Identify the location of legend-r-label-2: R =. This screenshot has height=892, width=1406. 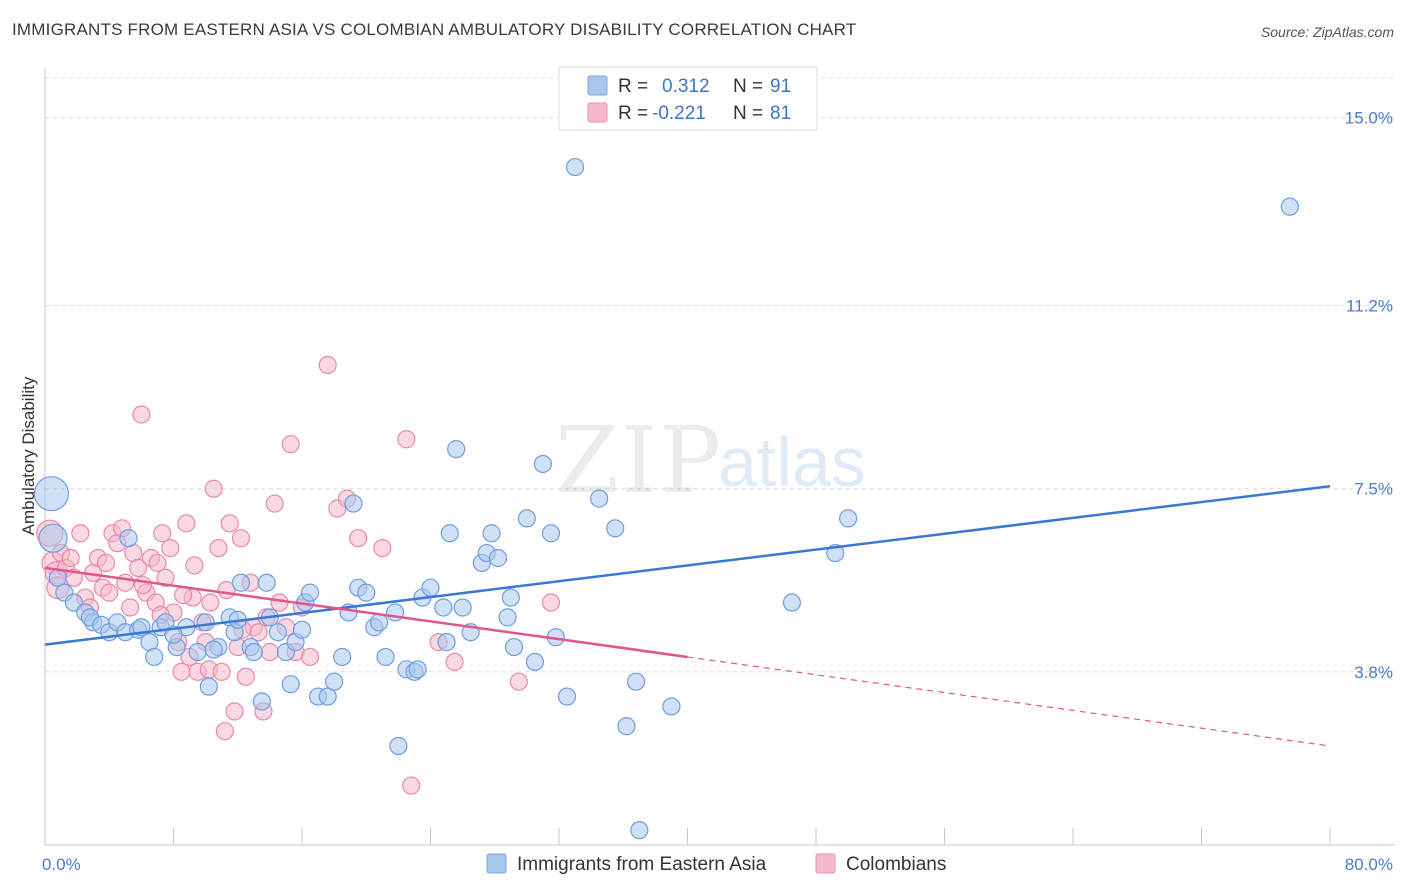
(633, 113).